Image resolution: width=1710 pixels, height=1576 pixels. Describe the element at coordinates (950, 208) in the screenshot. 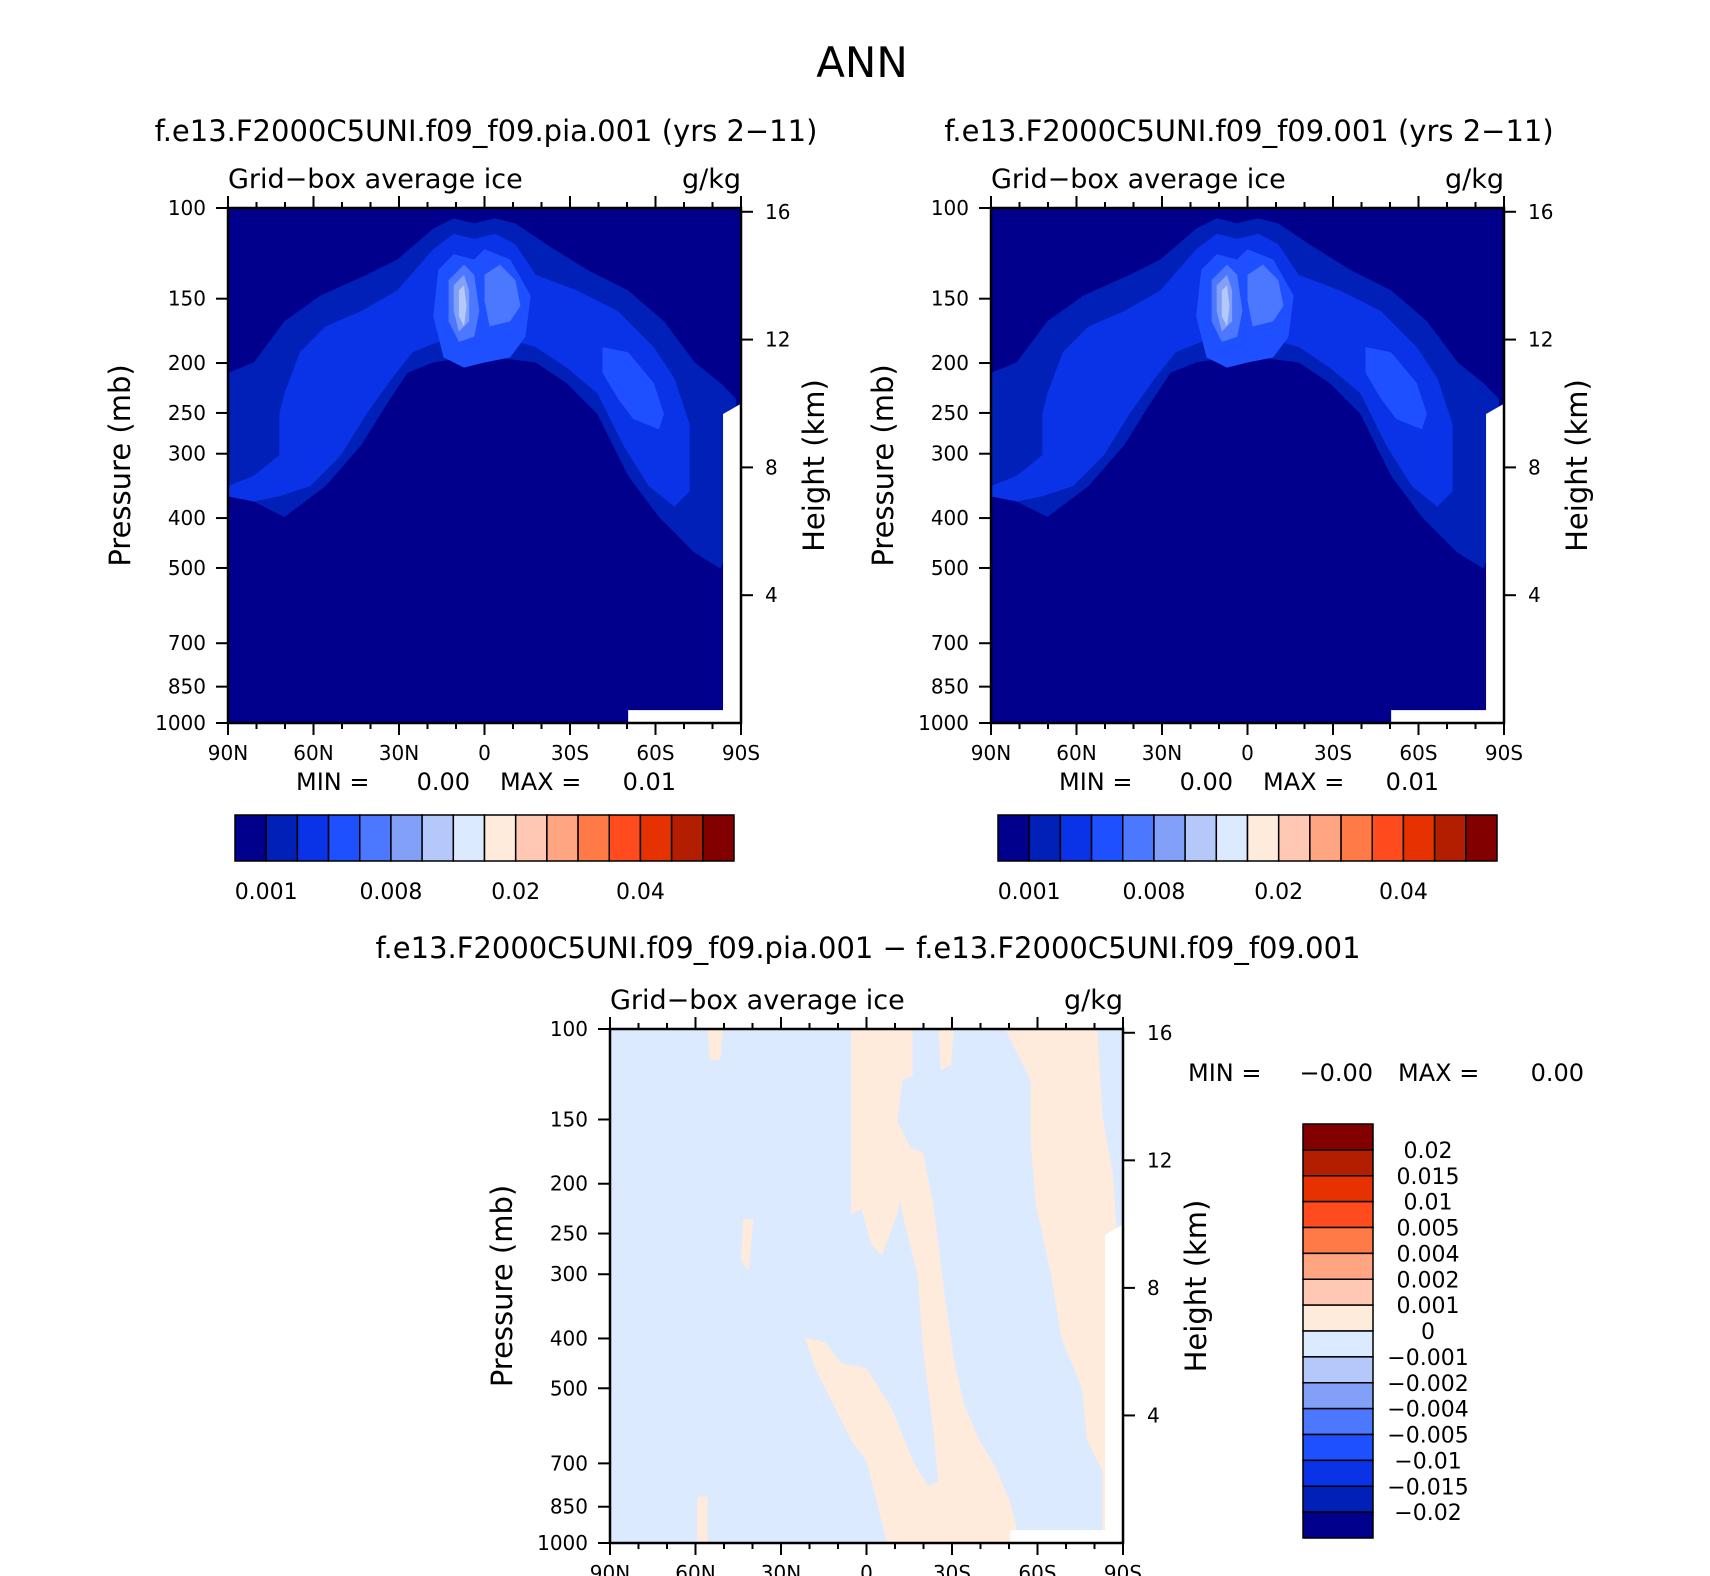

I see `y-tick-label: 100` at that location.